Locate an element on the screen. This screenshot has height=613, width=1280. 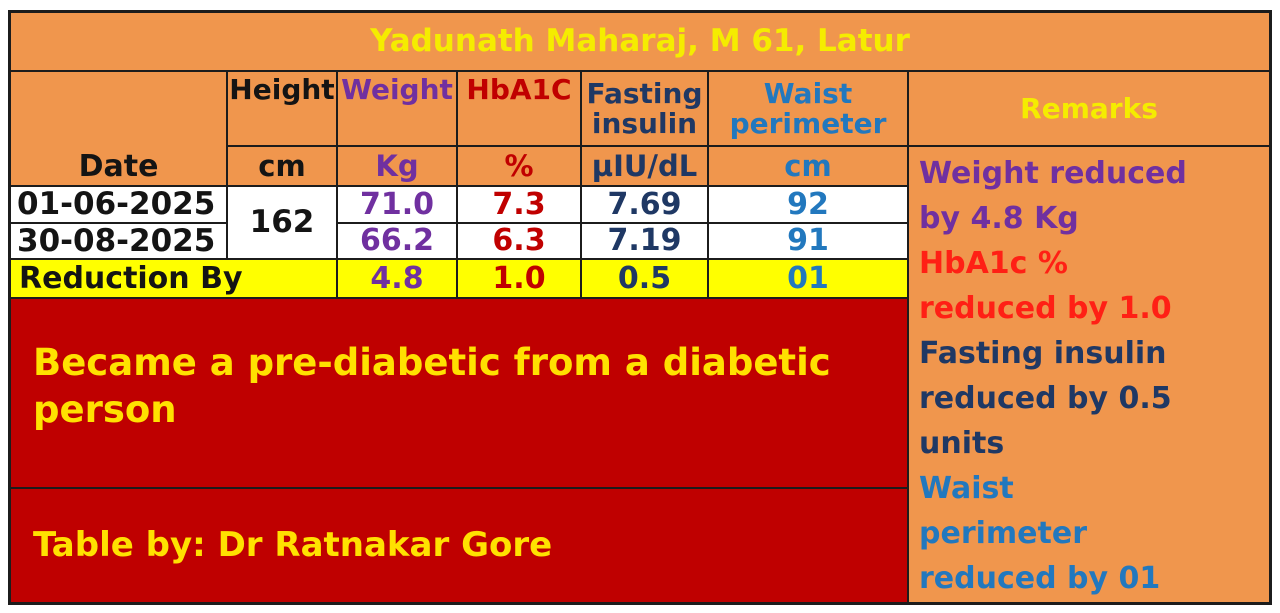
reduction-weight: 4.8 is located at coordinates (397, 278).